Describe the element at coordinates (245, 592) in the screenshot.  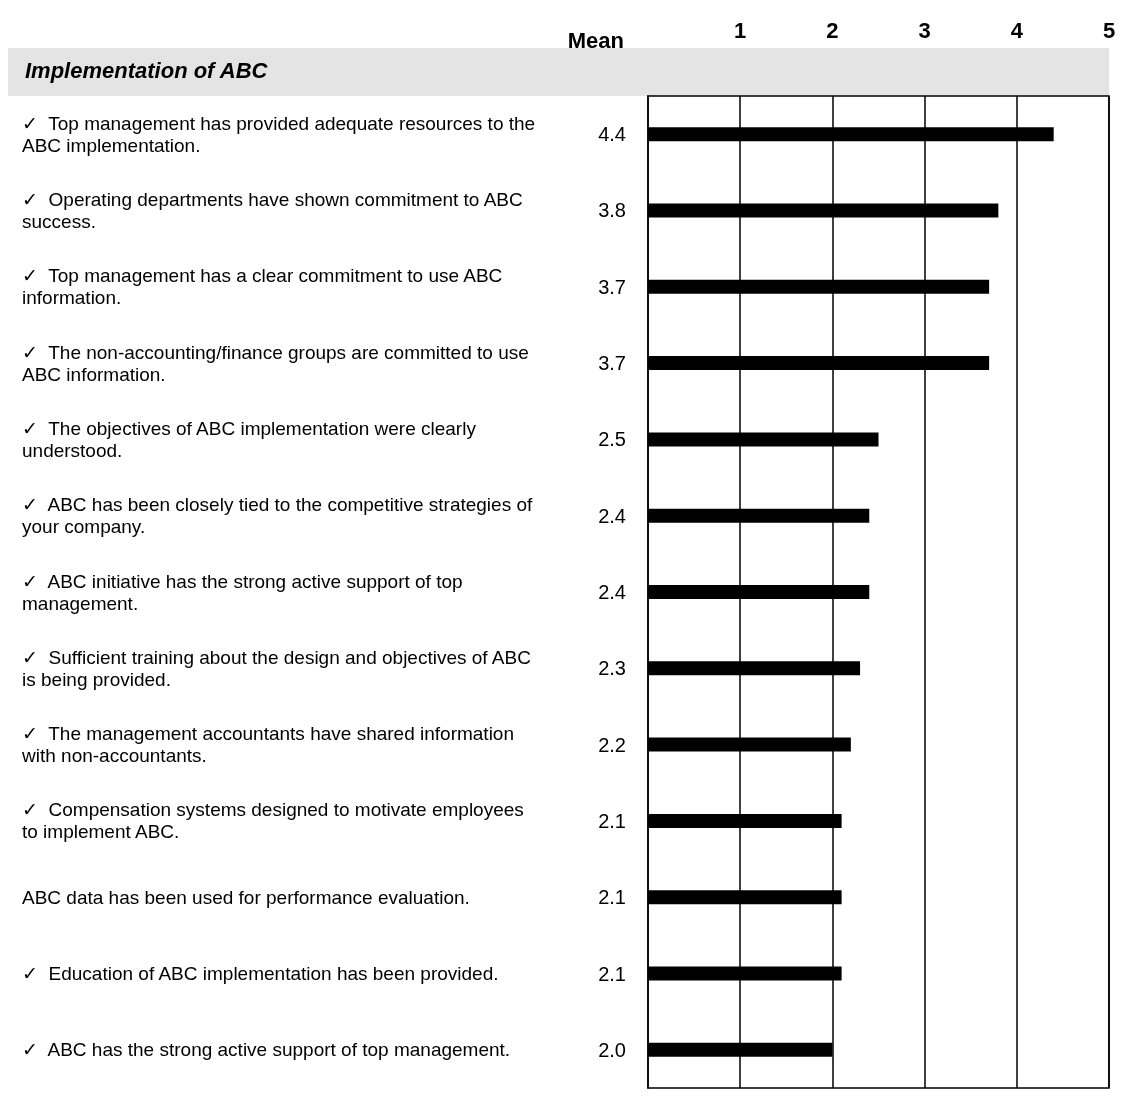
I see `y-tick-label: ✓ ABC initiative has the strong active support of top management.` at that location.